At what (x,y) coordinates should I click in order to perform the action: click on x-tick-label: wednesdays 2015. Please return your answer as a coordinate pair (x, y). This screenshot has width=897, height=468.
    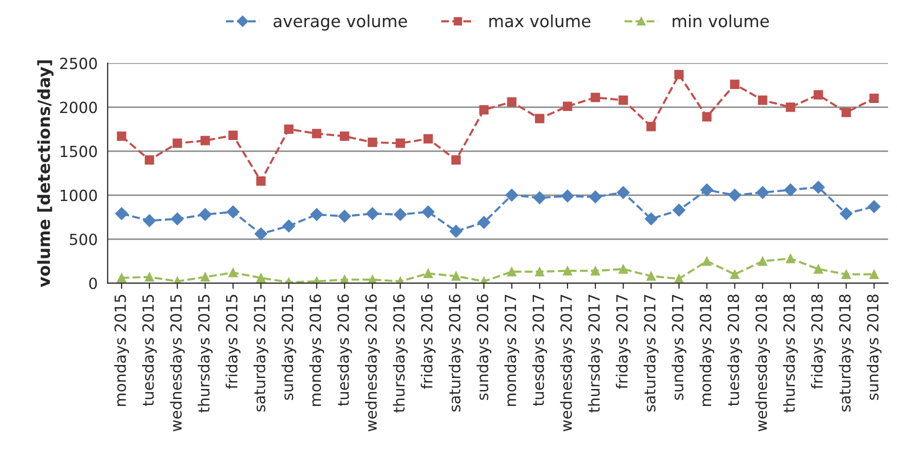
    Looking at the image, I should click on (177, 363).